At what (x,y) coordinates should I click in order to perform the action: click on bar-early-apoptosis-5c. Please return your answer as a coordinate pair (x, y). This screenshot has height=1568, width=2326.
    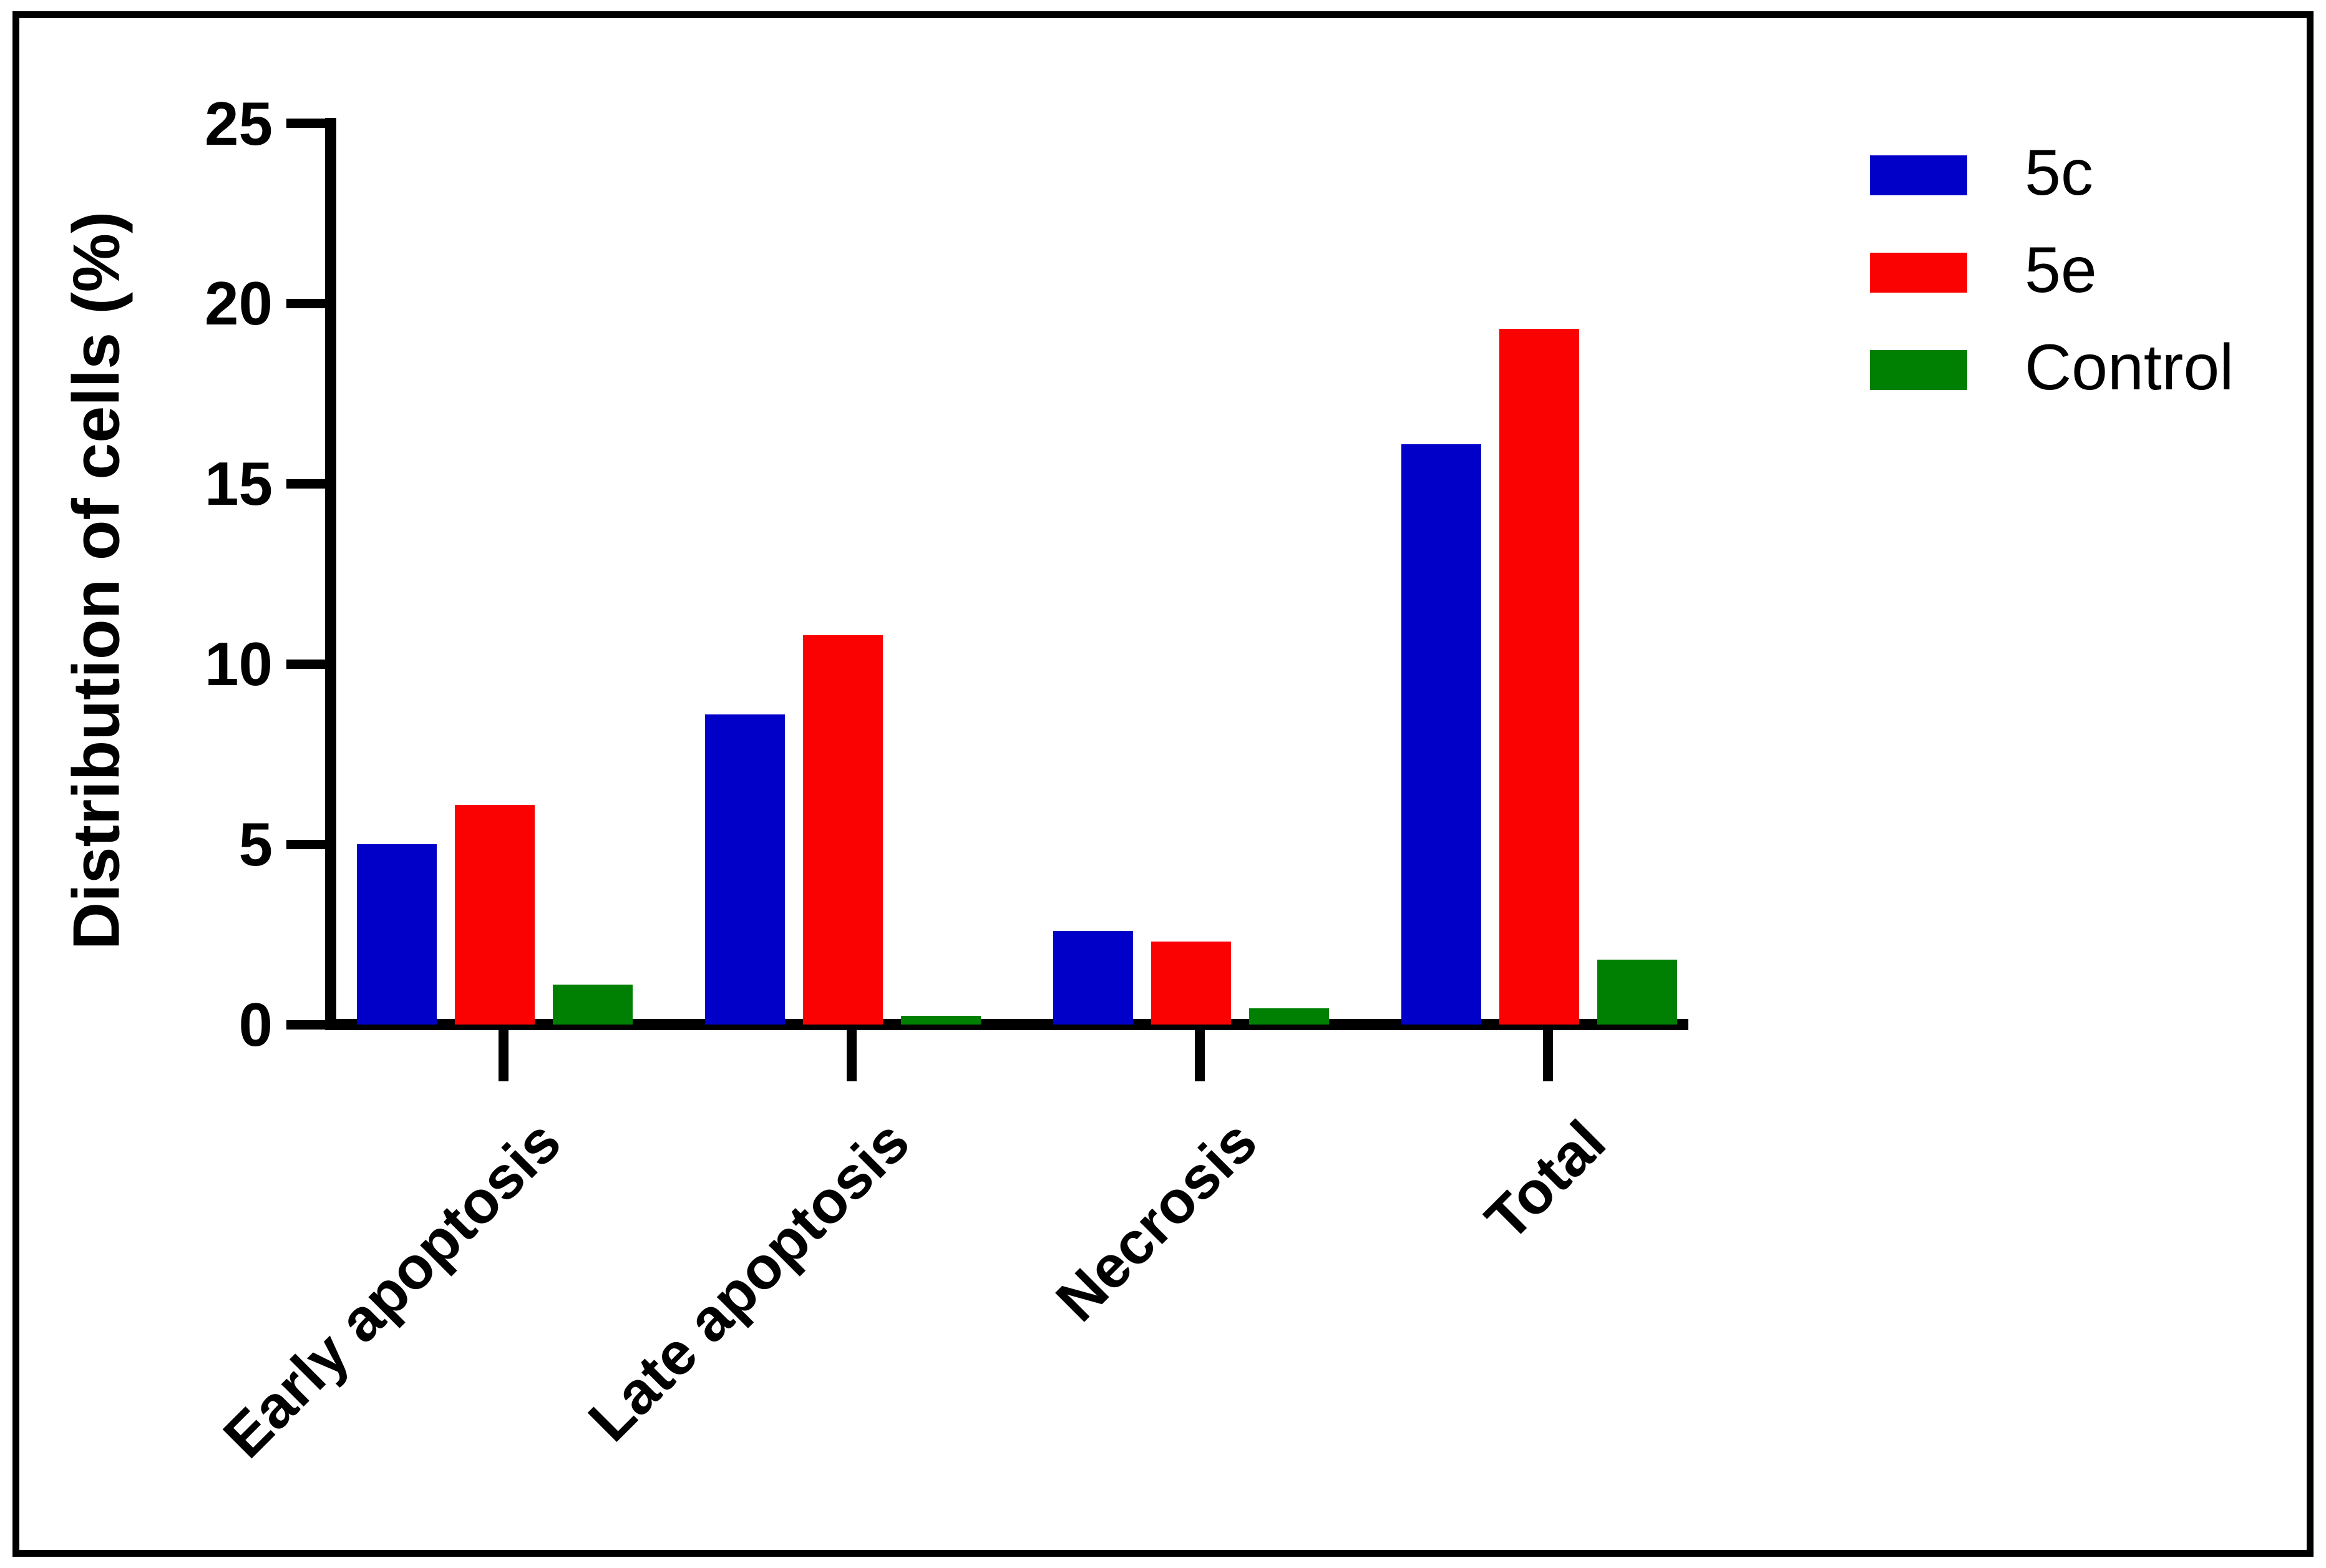
    Looking at the image, I should click on (397, 934).